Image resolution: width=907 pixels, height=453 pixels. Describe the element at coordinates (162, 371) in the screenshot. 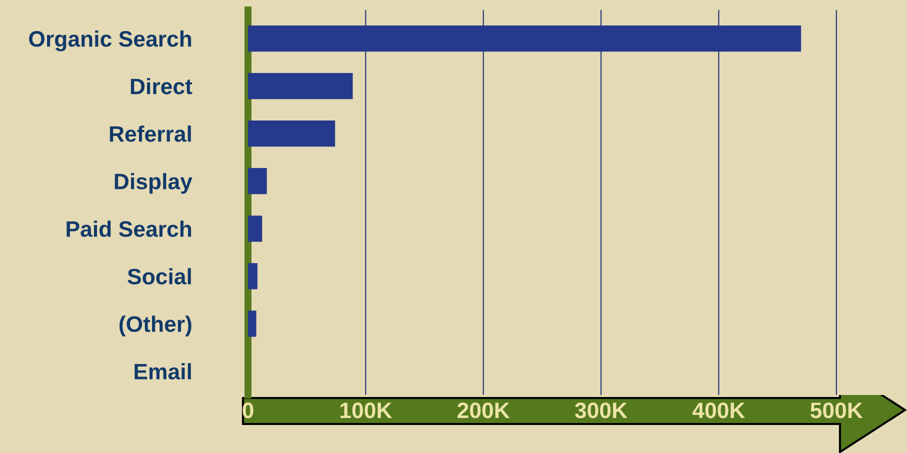

I see `y-tick-label: Email` at that location.